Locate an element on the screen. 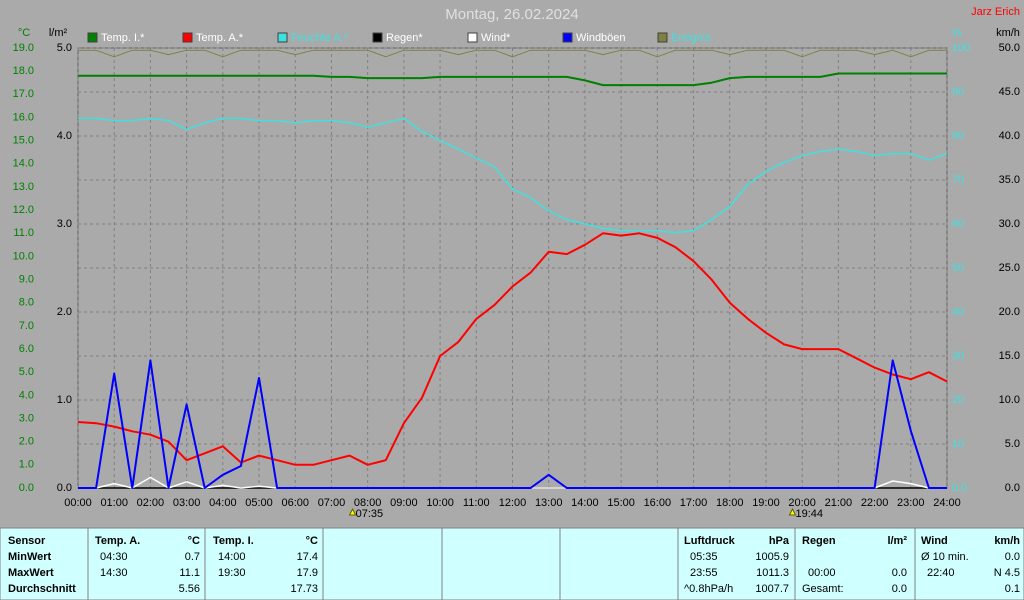 The width and height of the screenshot is (1024, 600). table-header: °C is located at coordinates (194, 541).